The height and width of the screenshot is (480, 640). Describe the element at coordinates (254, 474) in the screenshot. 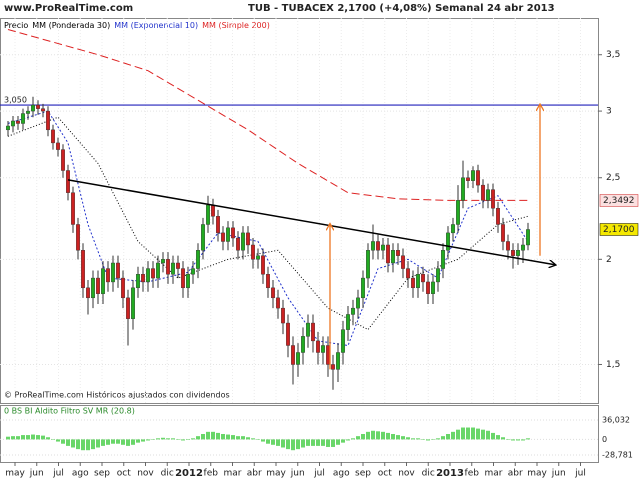

I see `x-tick-label: abr` at that location.